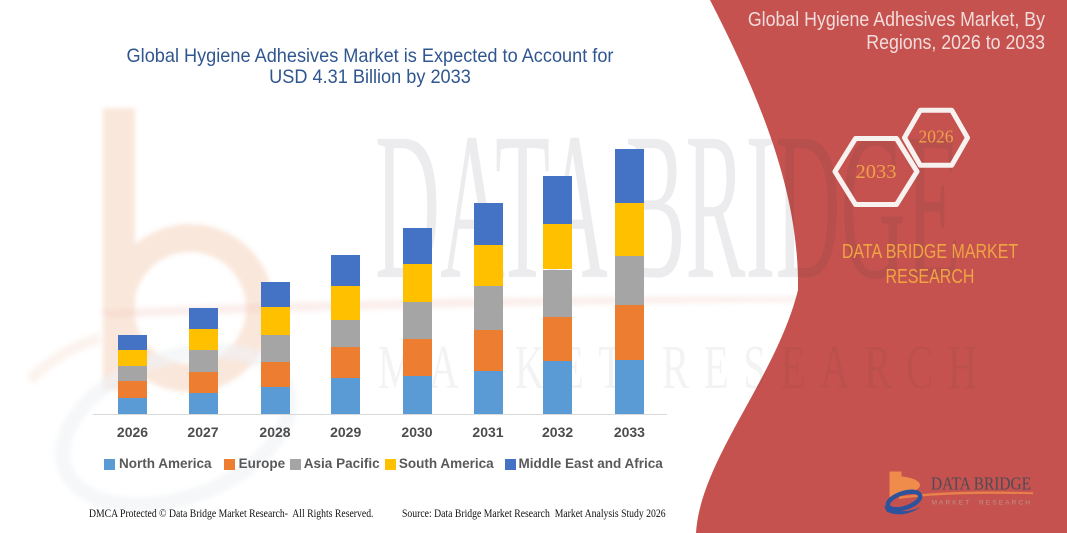 The width and height of the screenshot is (1067, 533). I want to click on svg-text: DATA BRIDGE, so click(981, 484).